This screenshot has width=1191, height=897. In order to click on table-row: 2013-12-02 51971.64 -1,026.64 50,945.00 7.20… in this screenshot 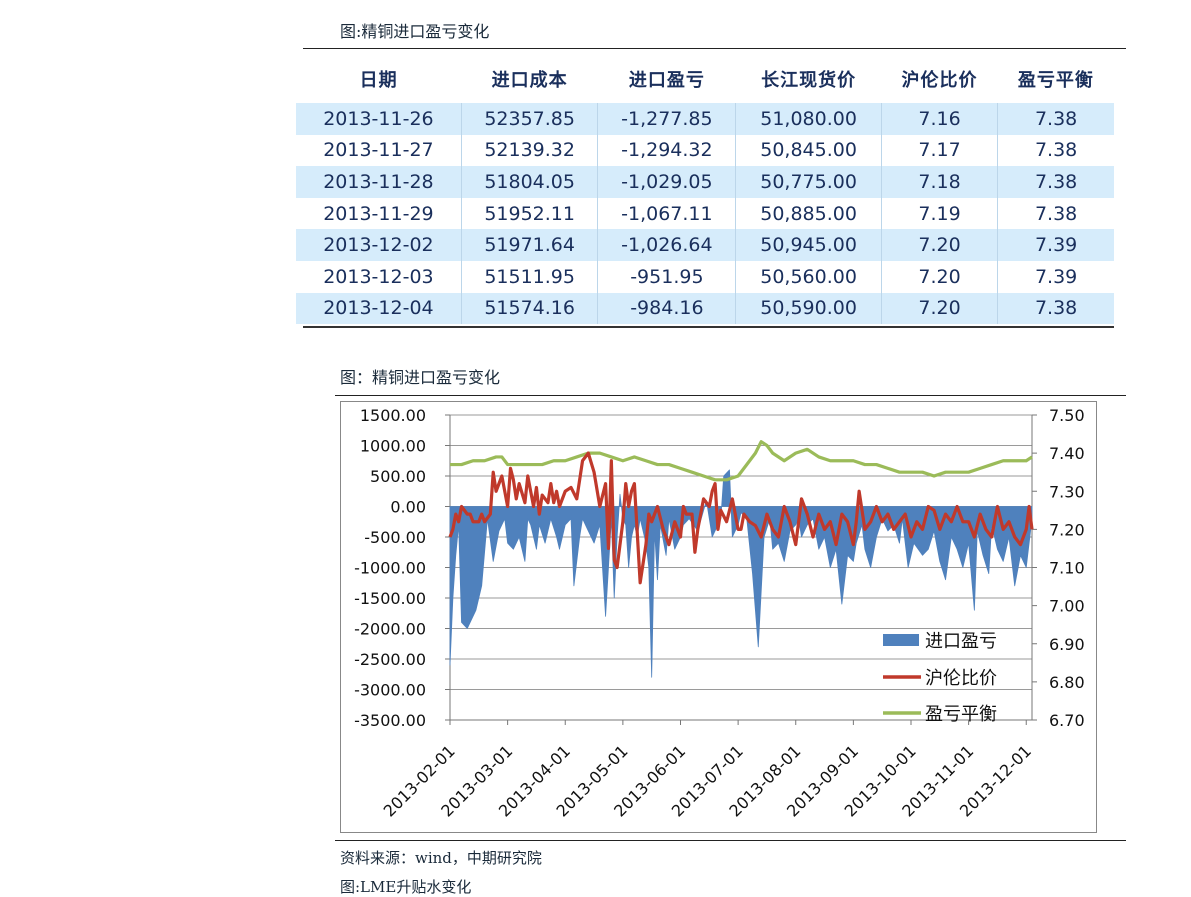, I will do `click(705, 245)`.